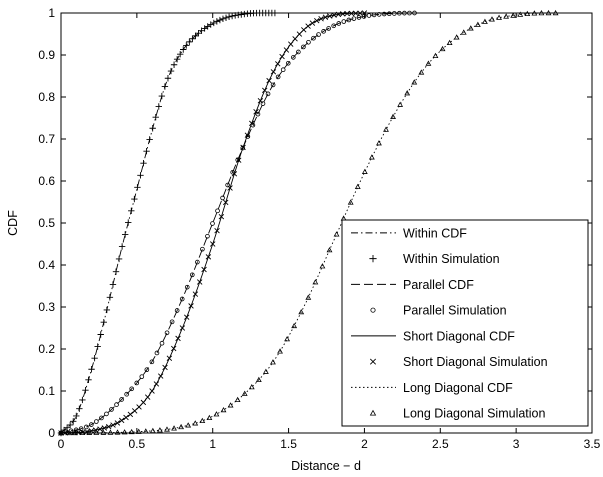 This screenshot has height=477, width=603. I want to click on legend-item: Parallel Simulation, so click(438, 311).